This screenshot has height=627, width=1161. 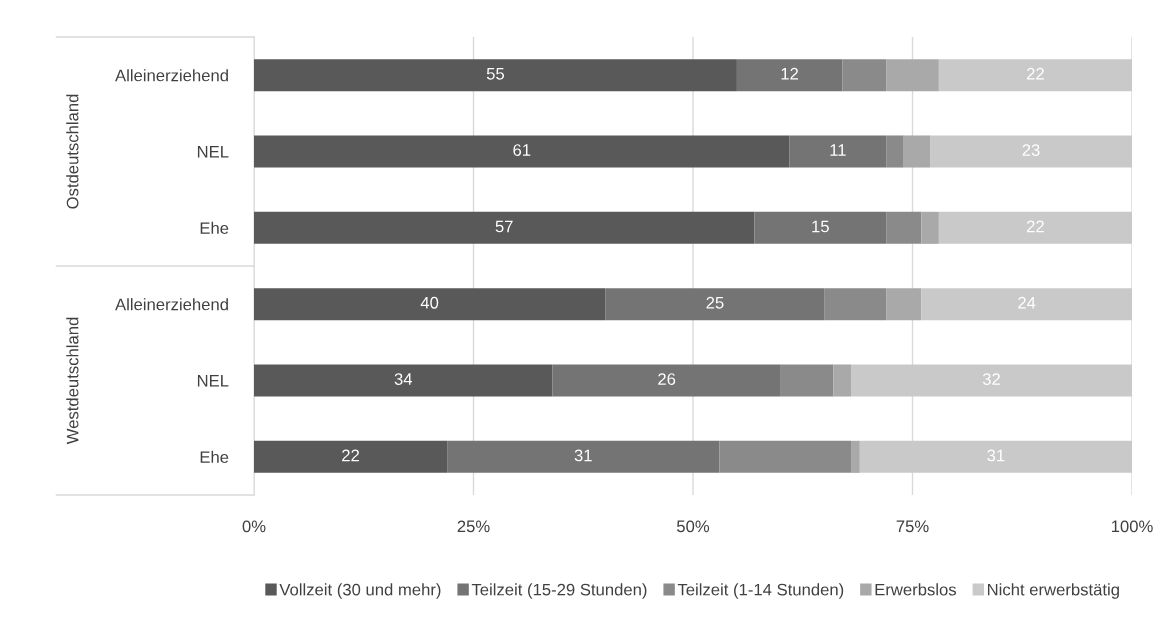 I want to click on data-label: 22, so click(x=351, y=455).